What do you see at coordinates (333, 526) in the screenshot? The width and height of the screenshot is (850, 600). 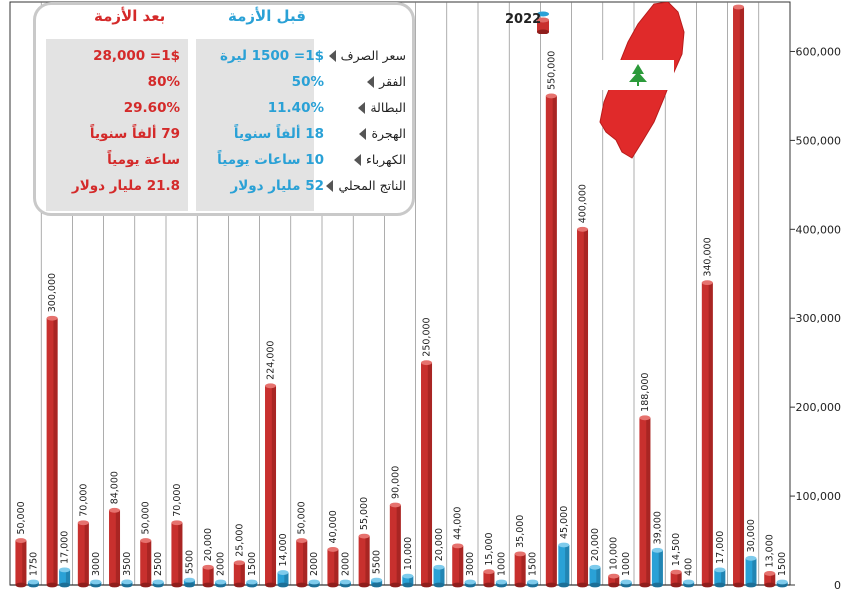 I see `data-label-2022: 40,000` at bounding box center [333, 526].